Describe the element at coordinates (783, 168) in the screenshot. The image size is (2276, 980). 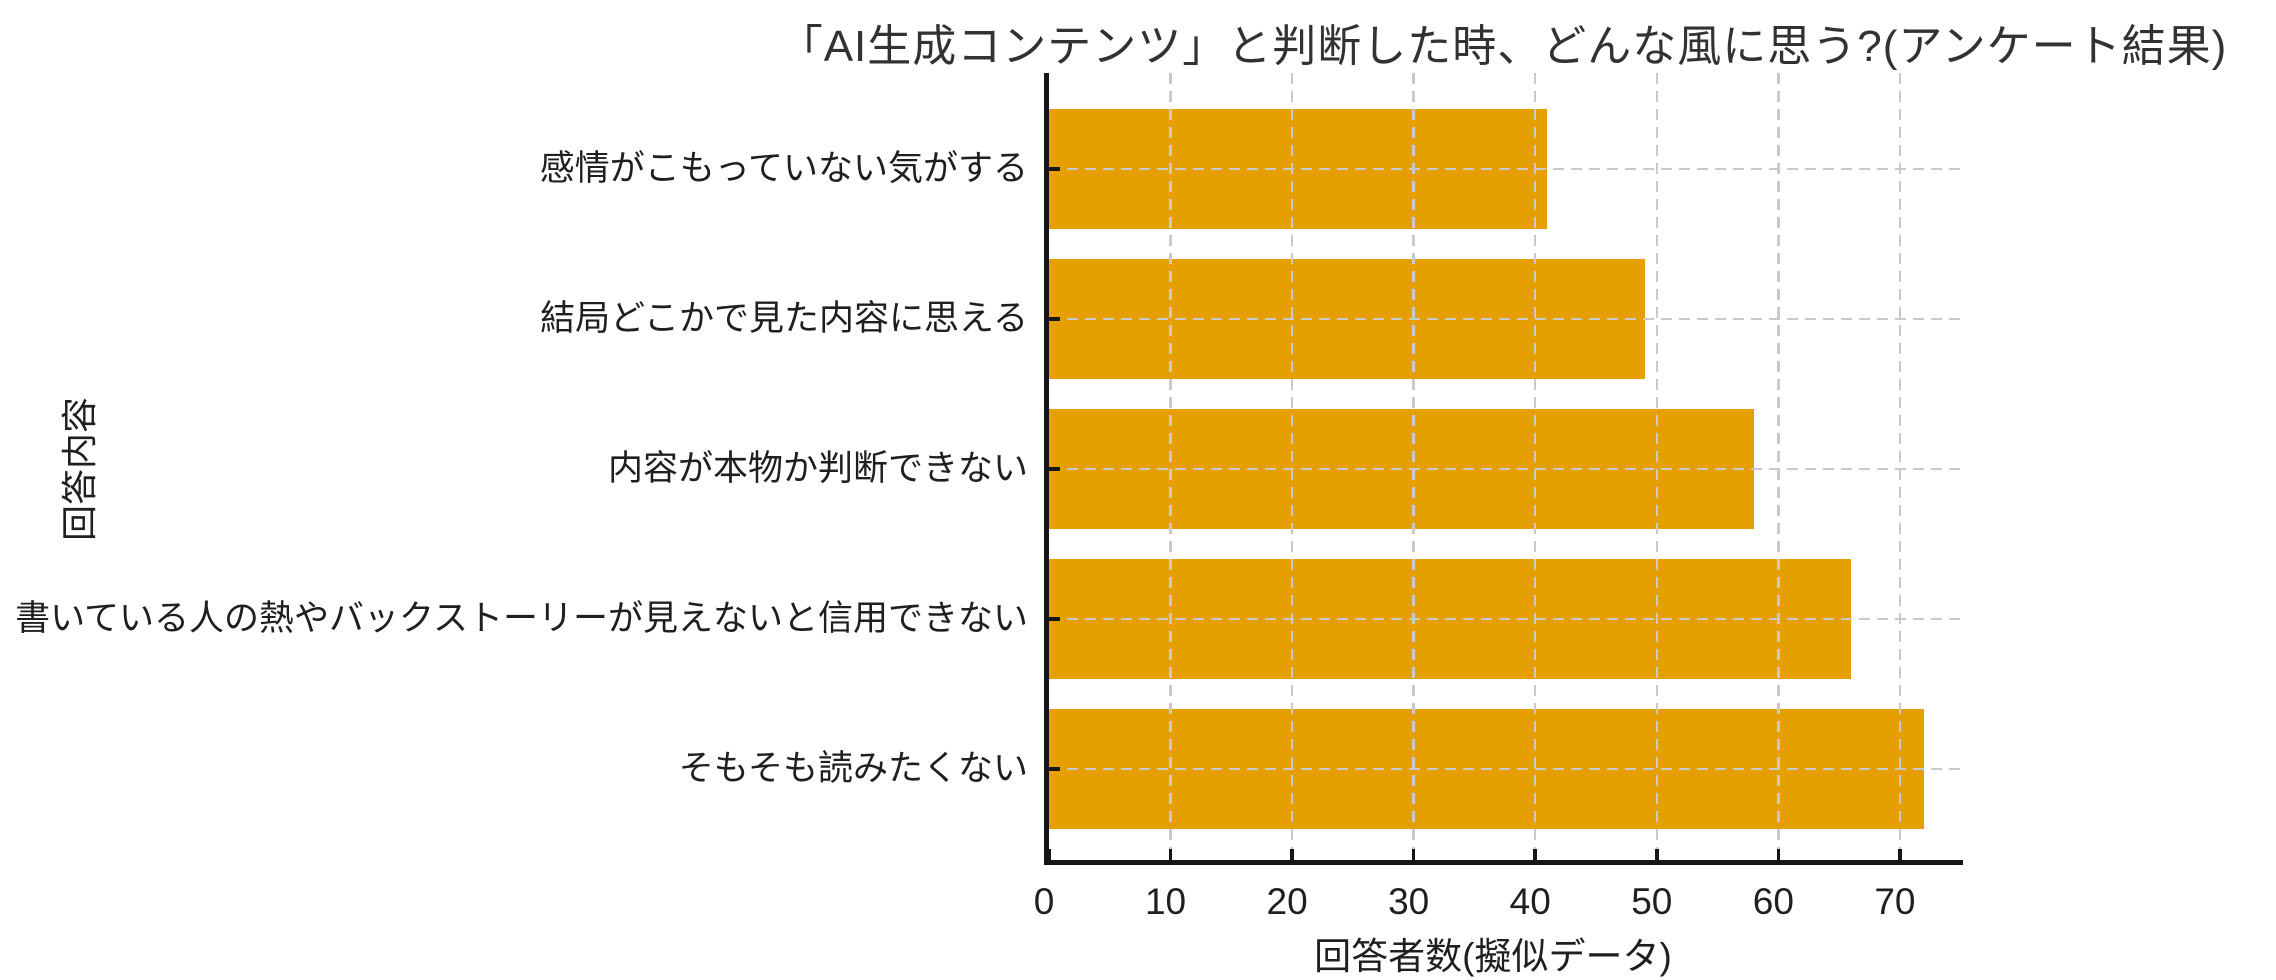
I see `category-label: 感情がこもっていない気がする` at that location.